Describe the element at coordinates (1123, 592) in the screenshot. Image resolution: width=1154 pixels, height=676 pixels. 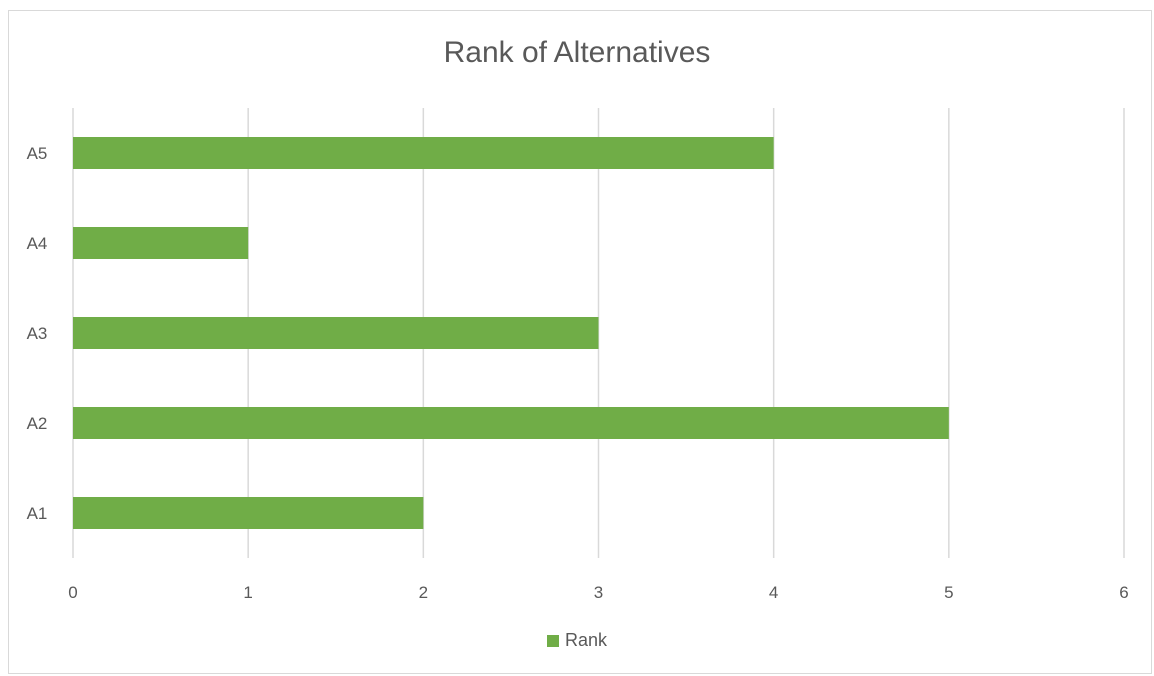
I see `x-tick-label: 6` at that location.